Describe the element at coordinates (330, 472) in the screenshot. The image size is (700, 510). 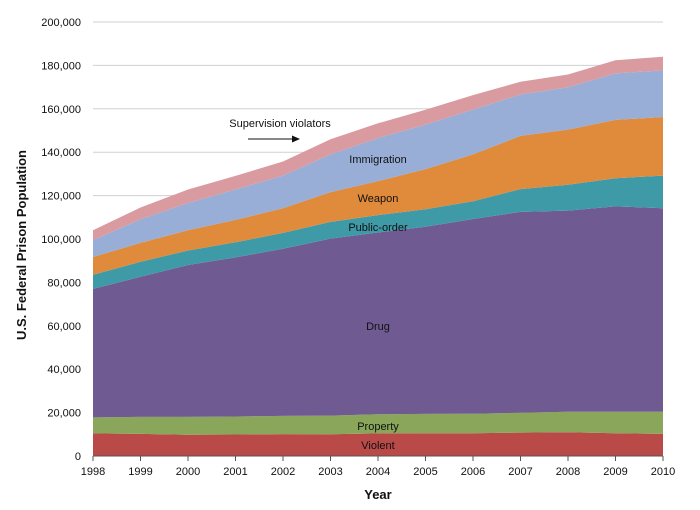
I see `x-tick-label: 2003` at that location.